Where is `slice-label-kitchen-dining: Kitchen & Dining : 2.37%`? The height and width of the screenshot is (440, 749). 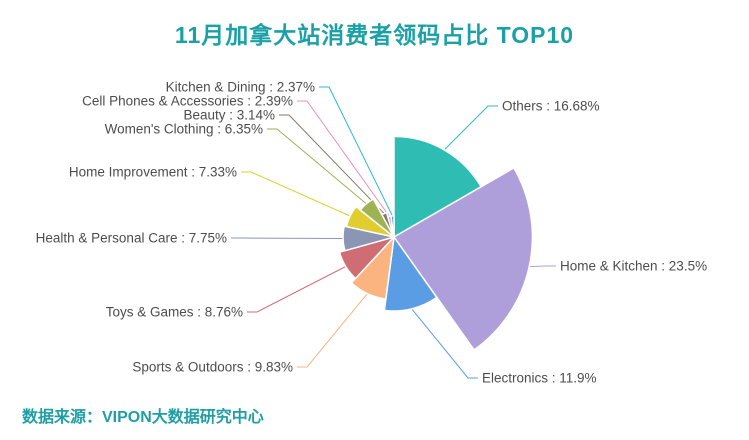
slice-label-kitchen-dining: Kitchen & Dining : 2.37% is located at coordinates (240, 87).